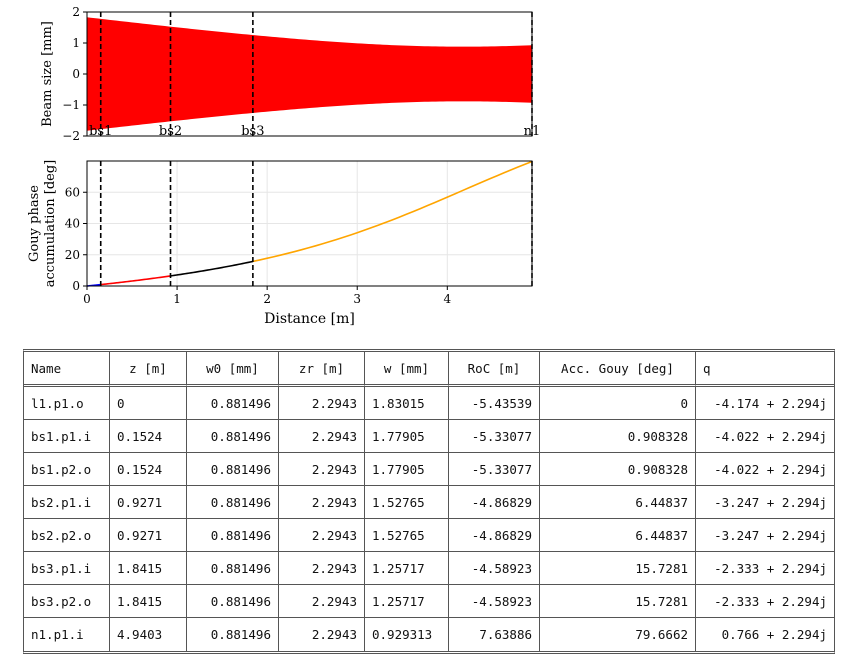  Describe the element at coordinates (494, 634) in the screenshot. I see `cell-roc: 7.63886` at that location.